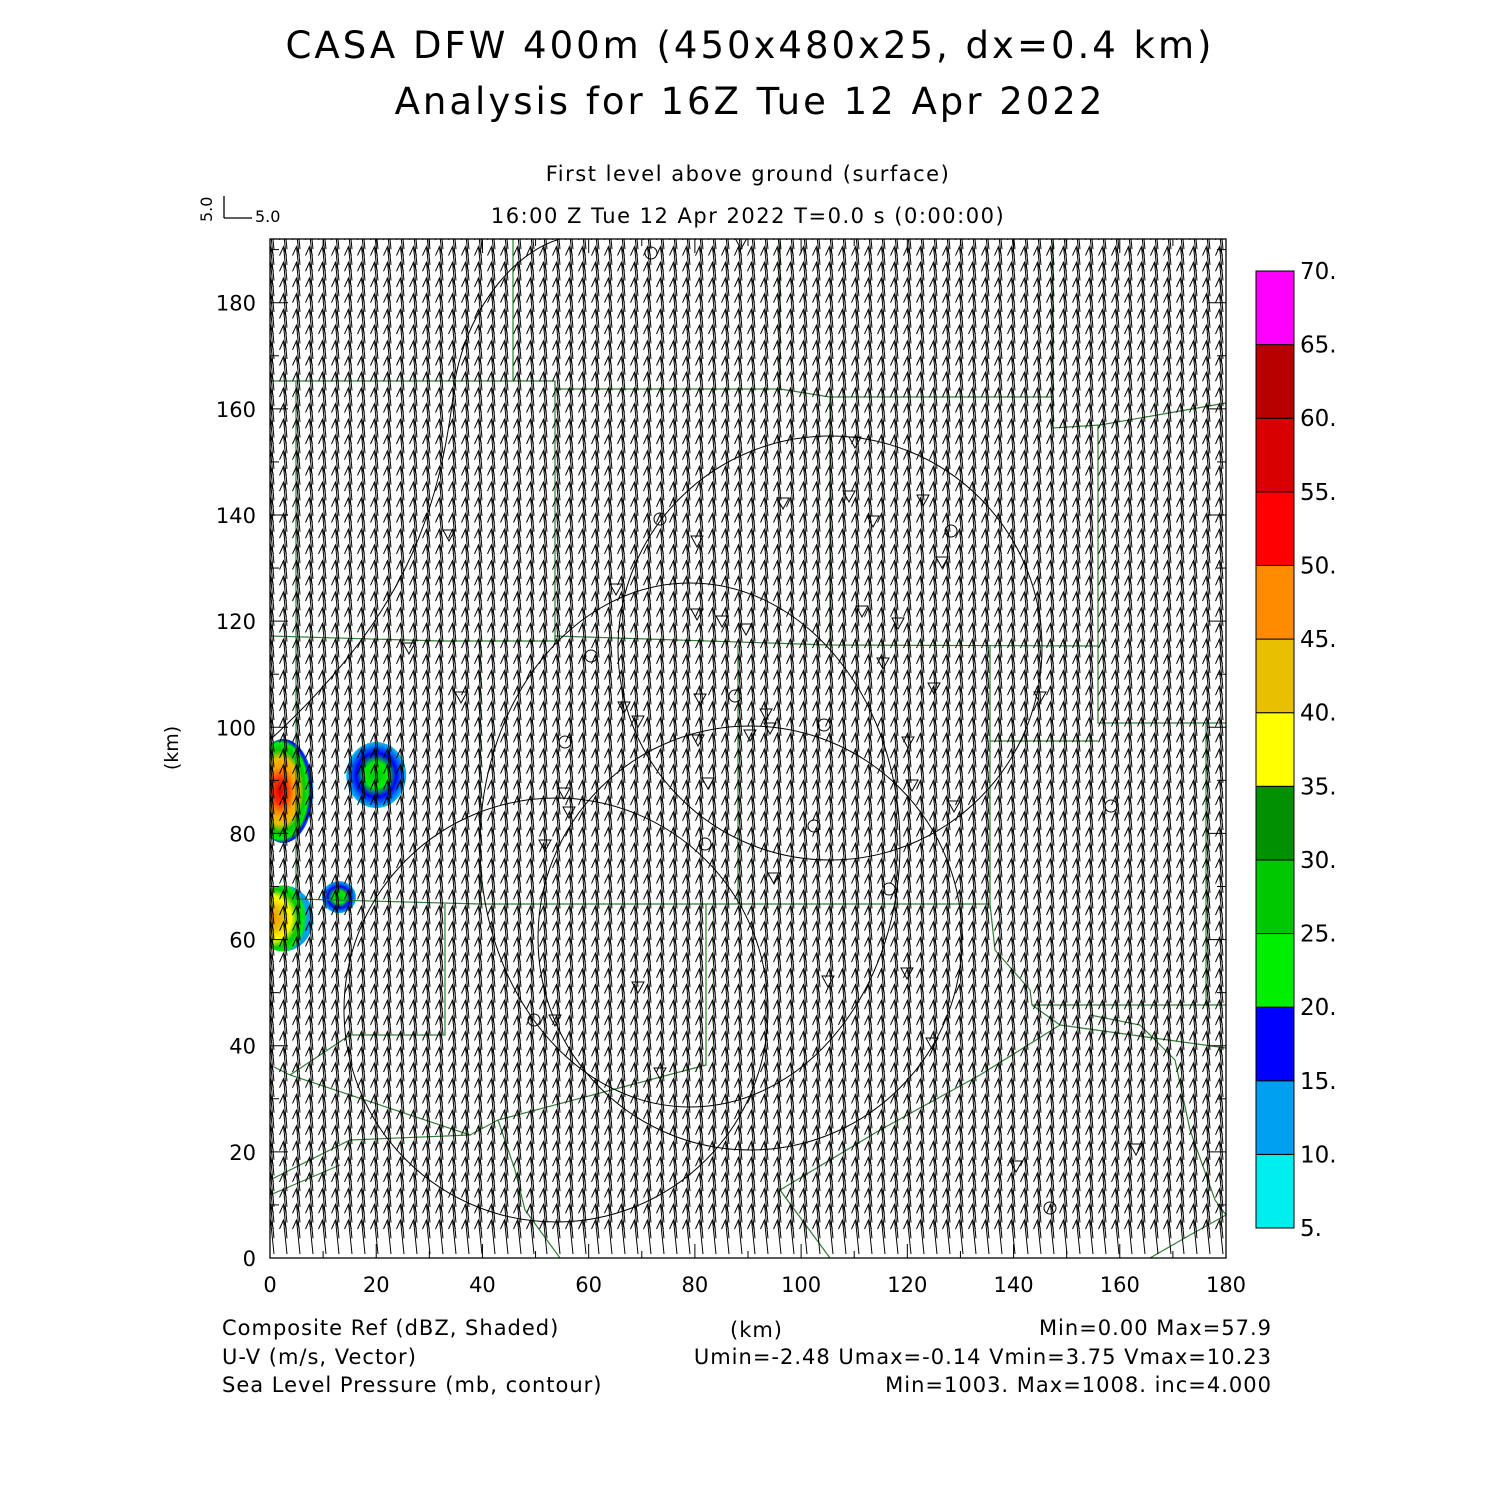 Image resolution: width=1500 pixels, height=1500 pixels. Describe the element at coordinates (238, 211) in the screenshot. I see `vector-key: 5.0 5.0` at that location.